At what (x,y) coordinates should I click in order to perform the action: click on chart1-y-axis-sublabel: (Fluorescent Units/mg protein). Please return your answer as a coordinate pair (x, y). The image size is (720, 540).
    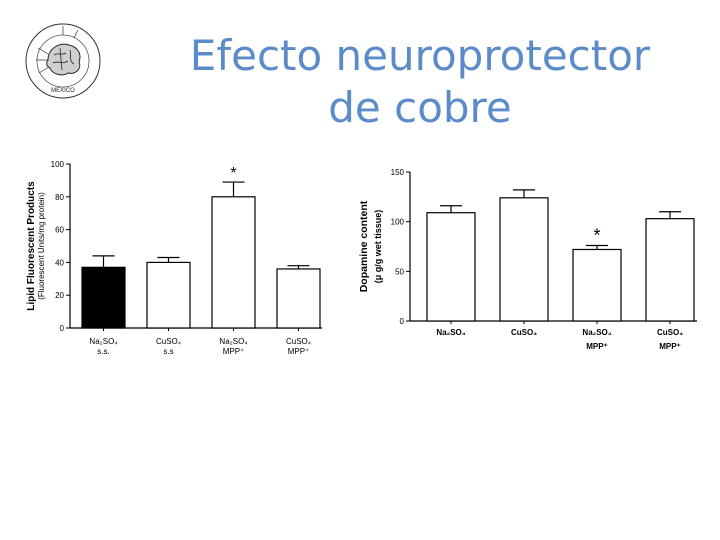
    Looking at the image, I should click on (41, 246).